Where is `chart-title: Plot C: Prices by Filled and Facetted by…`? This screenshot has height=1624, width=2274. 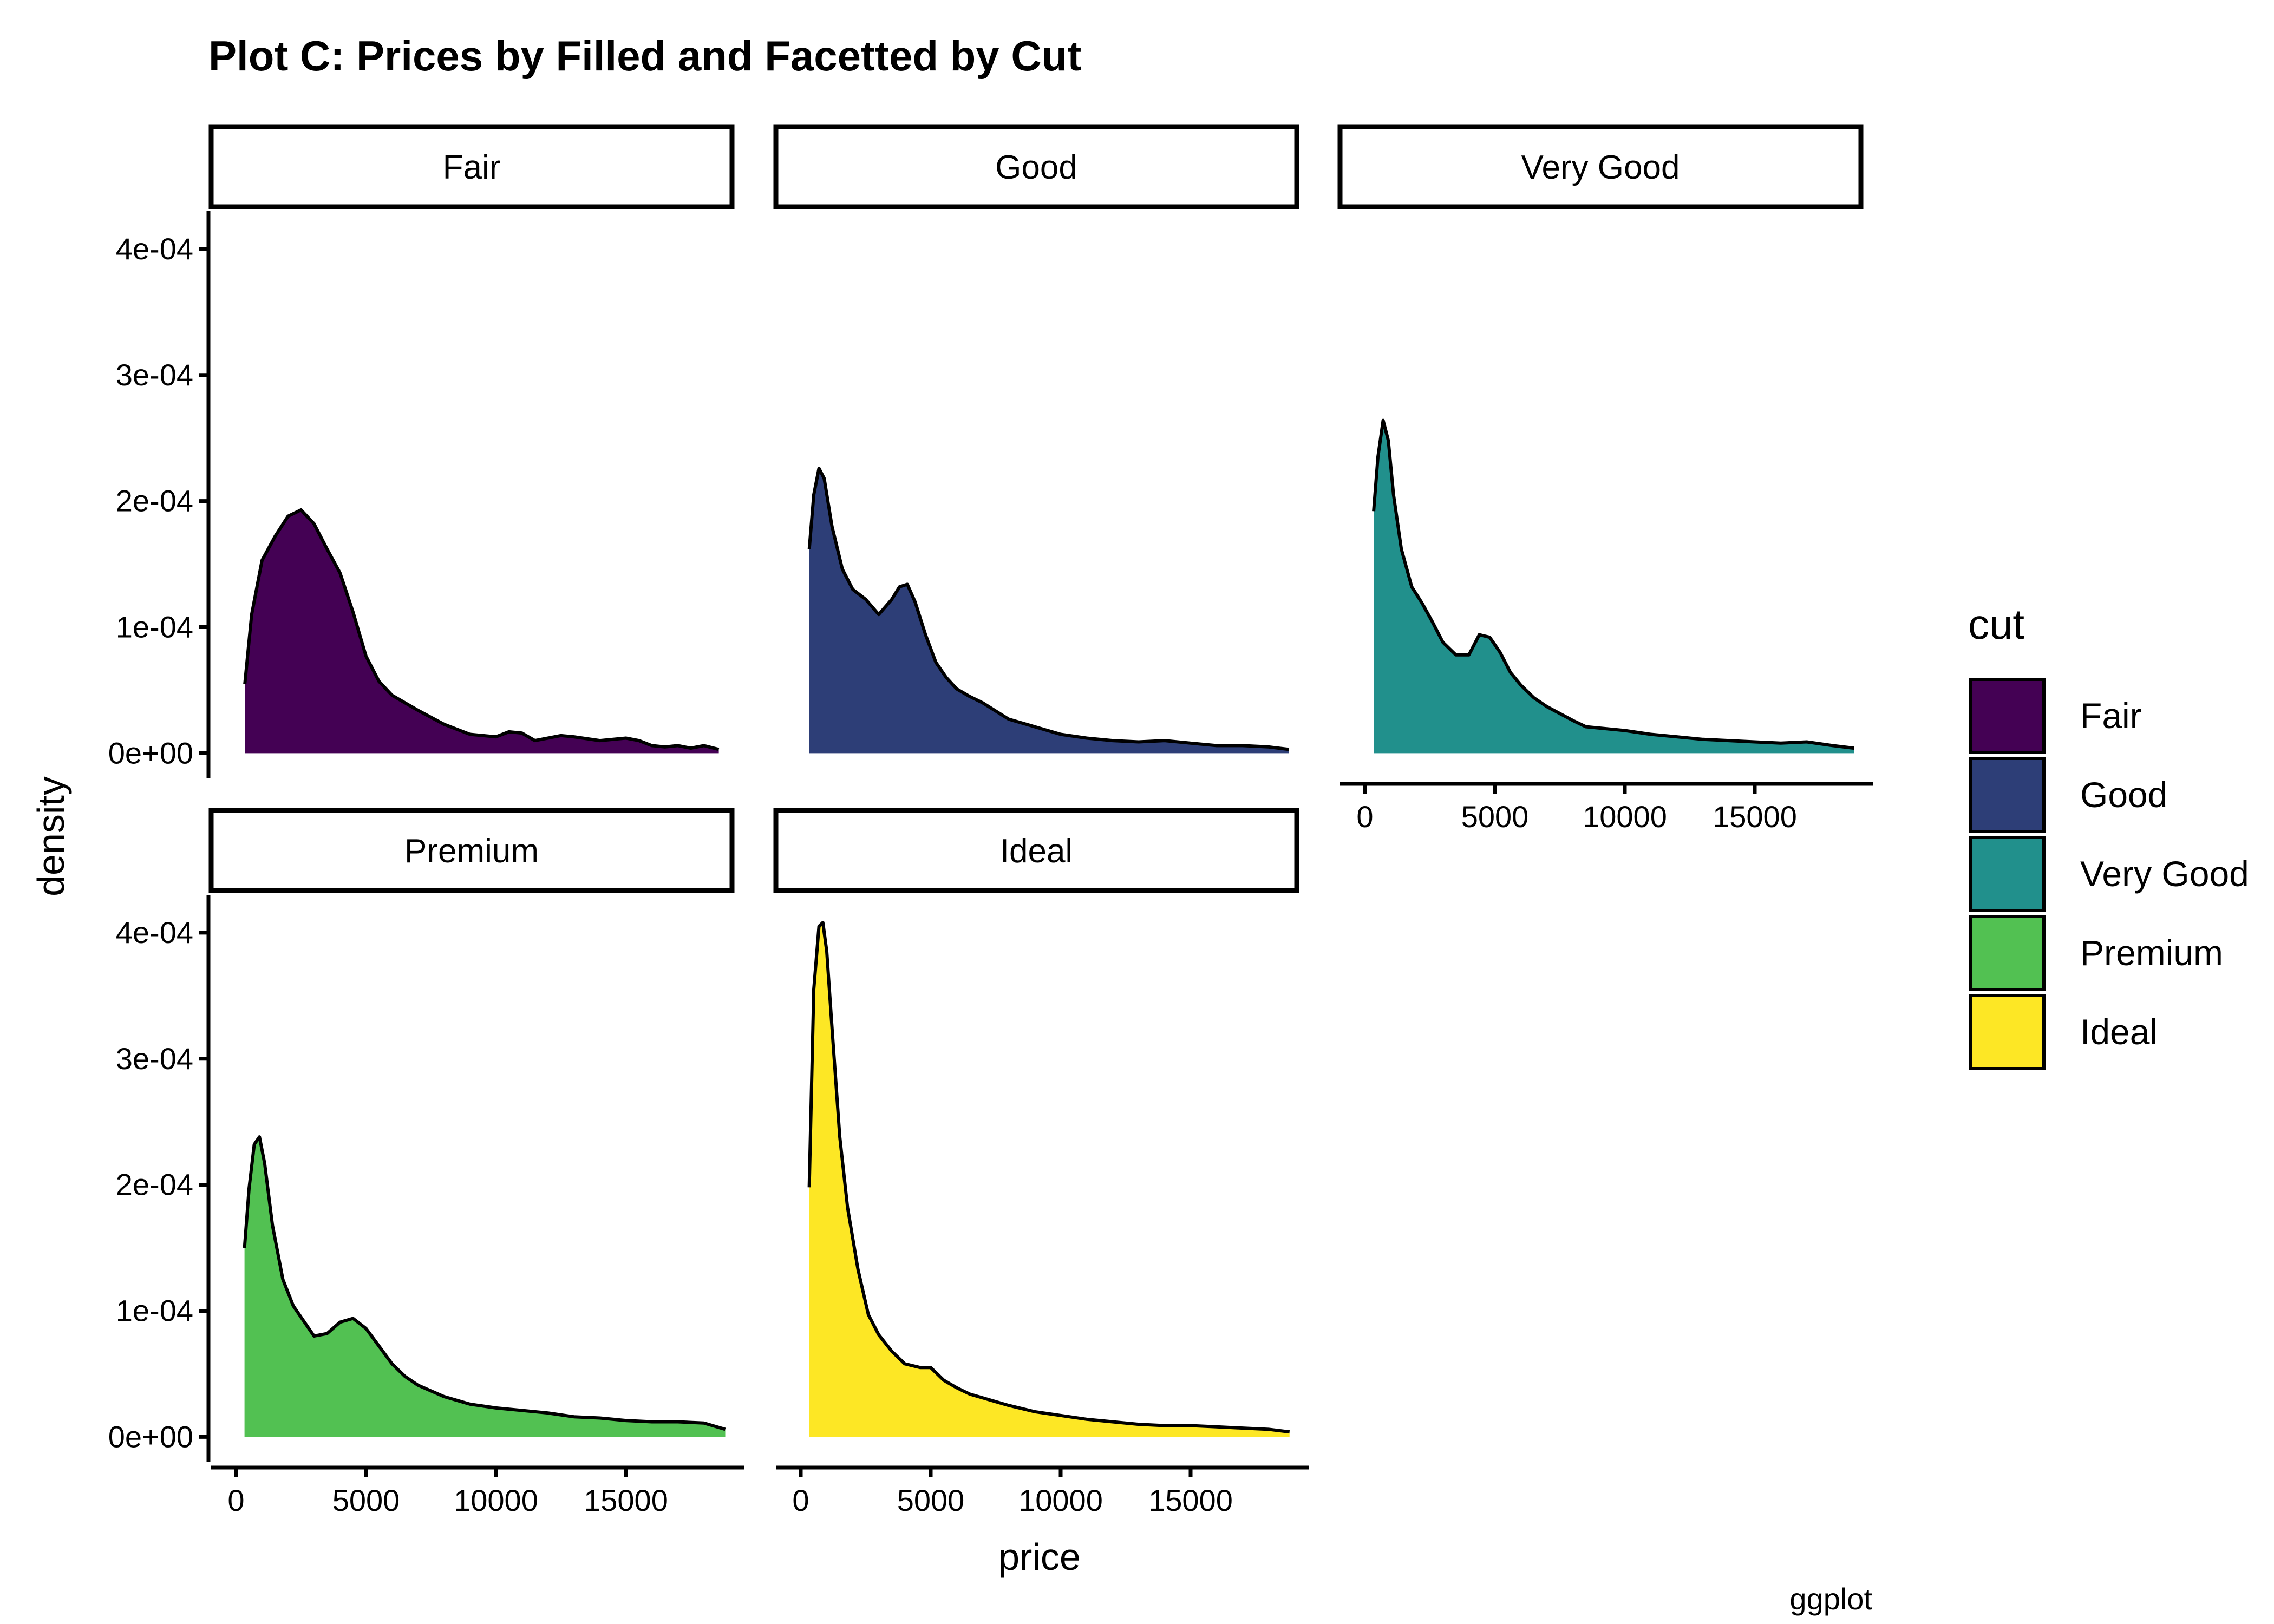
chart-title: Plot C: Prices by Filled and Facetted by… is located at coordinates (645, 56).